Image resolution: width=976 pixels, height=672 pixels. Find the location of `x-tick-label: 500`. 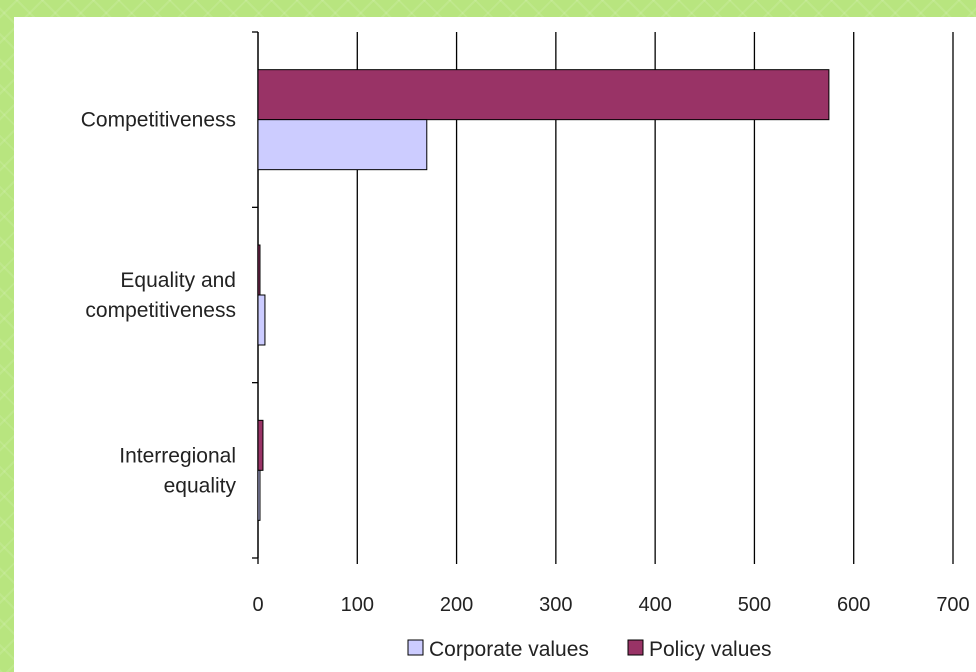

x-tick-label: 500 is located at coordinates (754, 605).